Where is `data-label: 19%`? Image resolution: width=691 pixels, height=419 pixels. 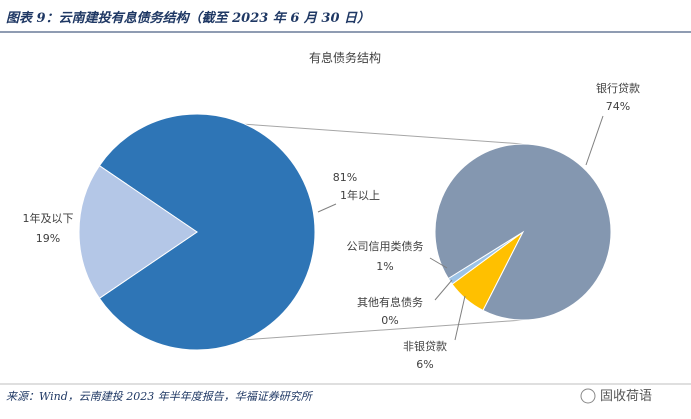
data-label: 19% is located at coordinates (48, 238).